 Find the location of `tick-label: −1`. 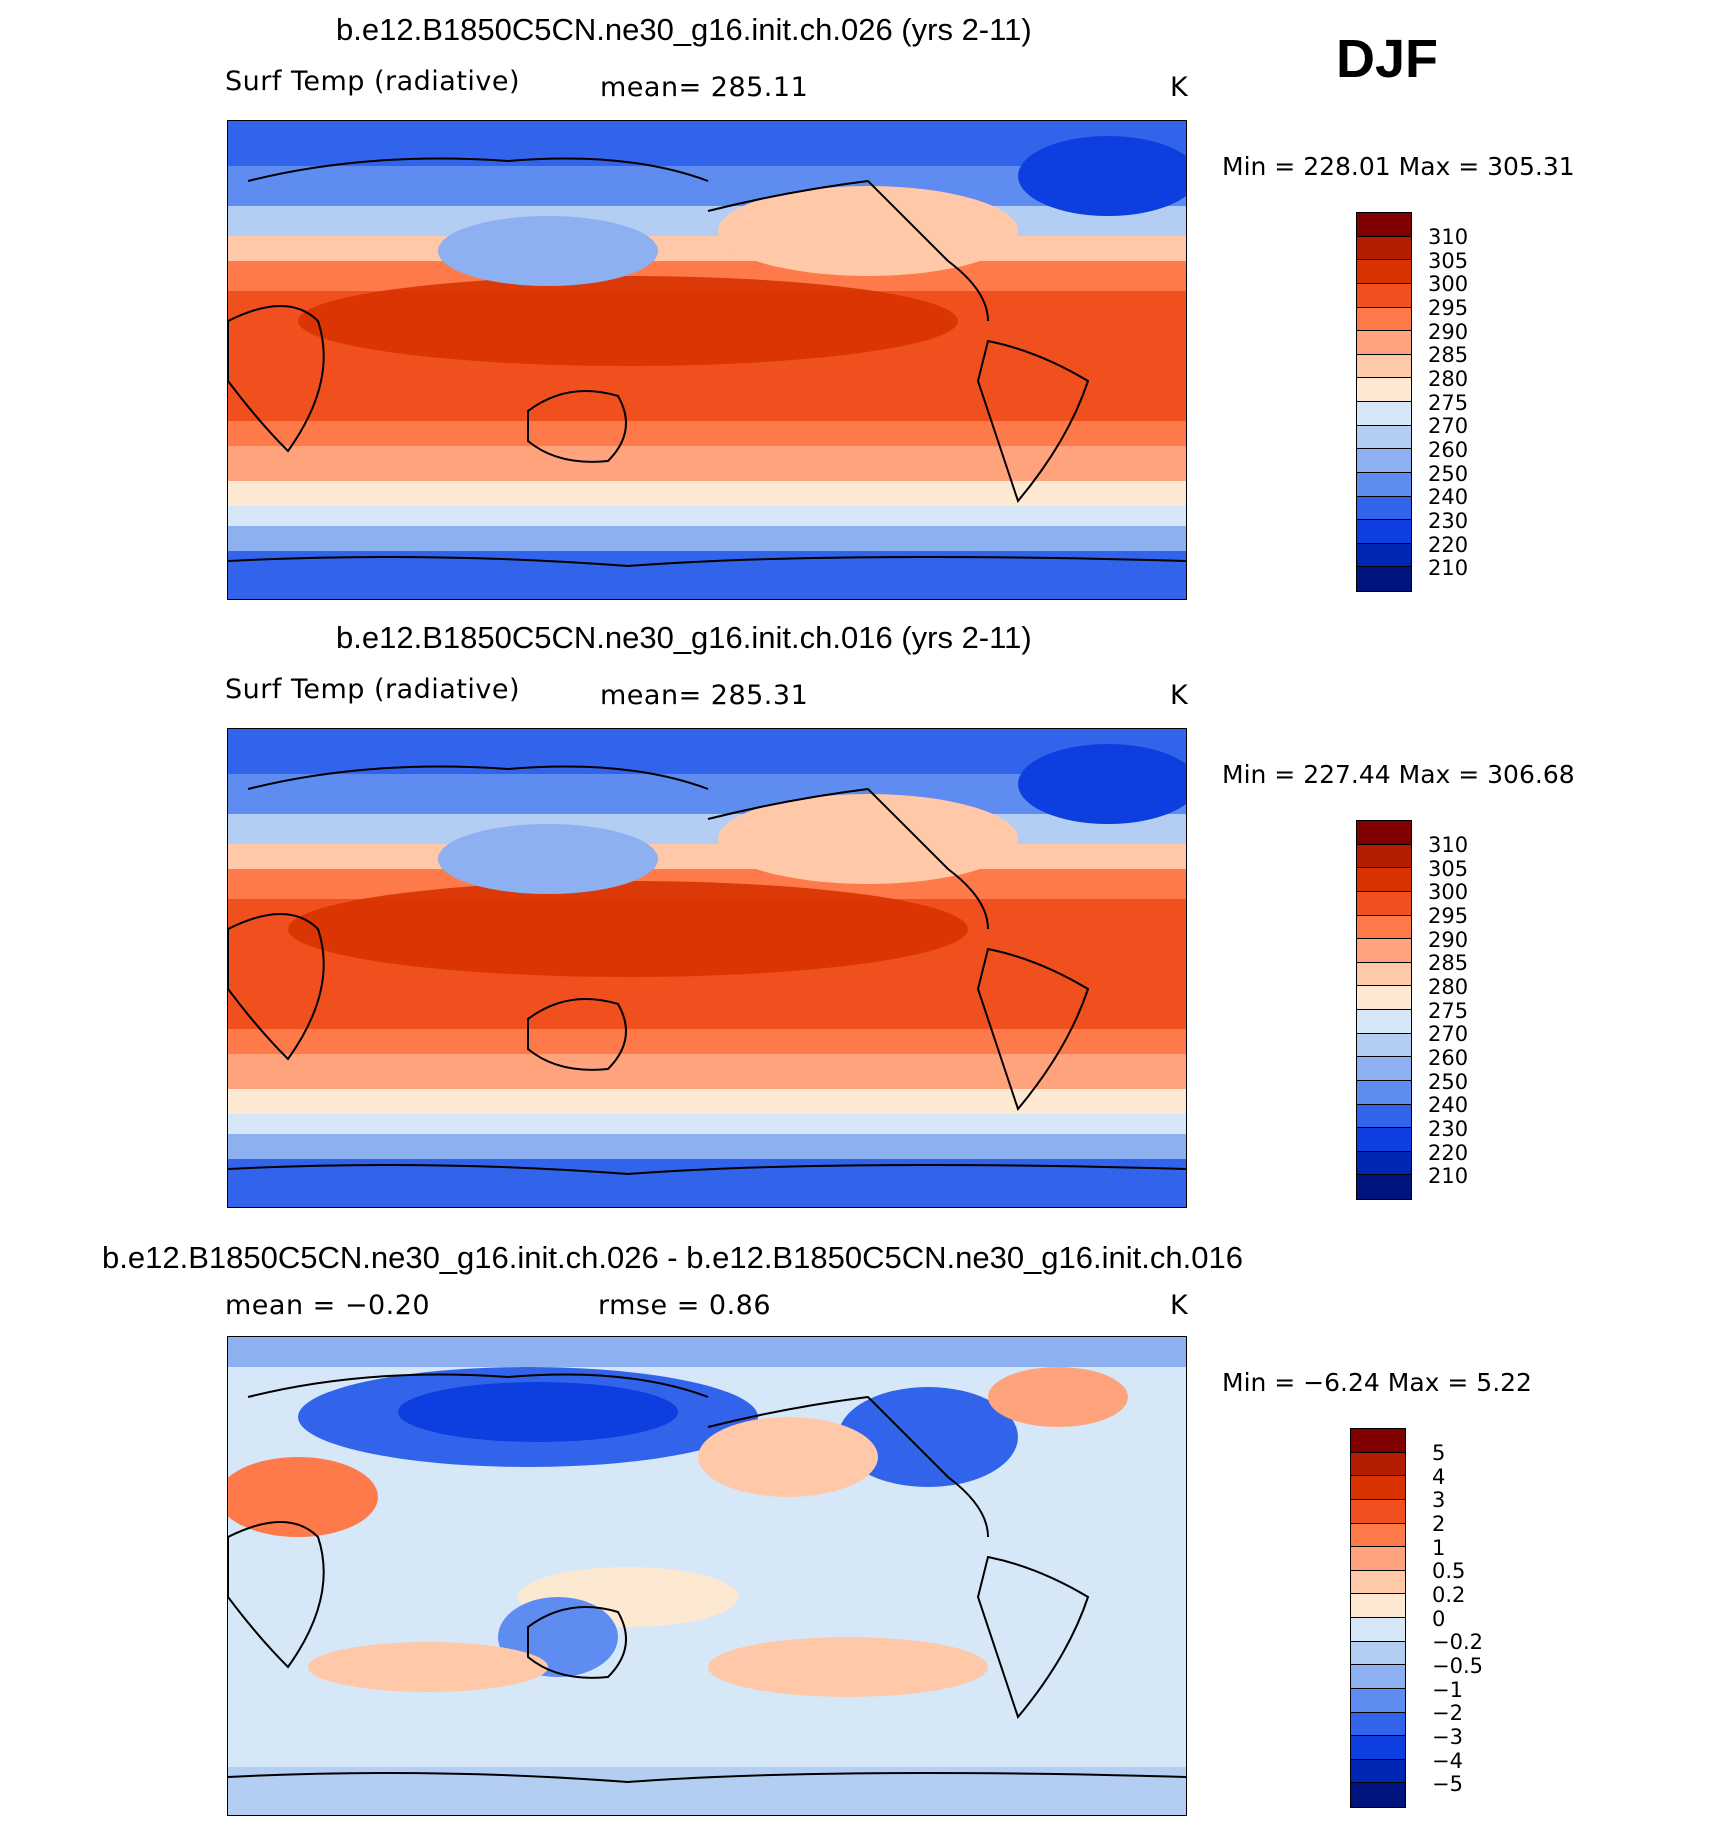

tick-label: −1 is located at coordinates (1447, 1690).